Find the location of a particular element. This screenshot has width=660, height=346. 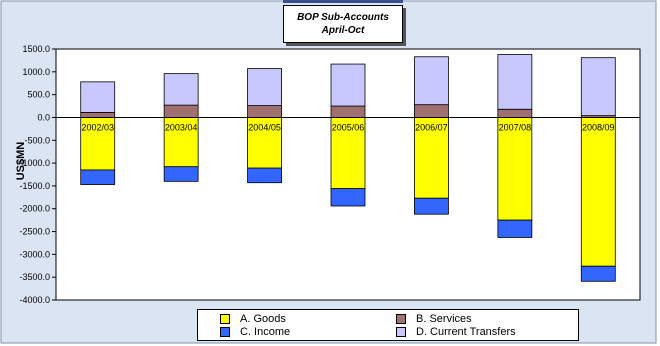

legend-label: A. Goods is located at coordinates (263, 318).